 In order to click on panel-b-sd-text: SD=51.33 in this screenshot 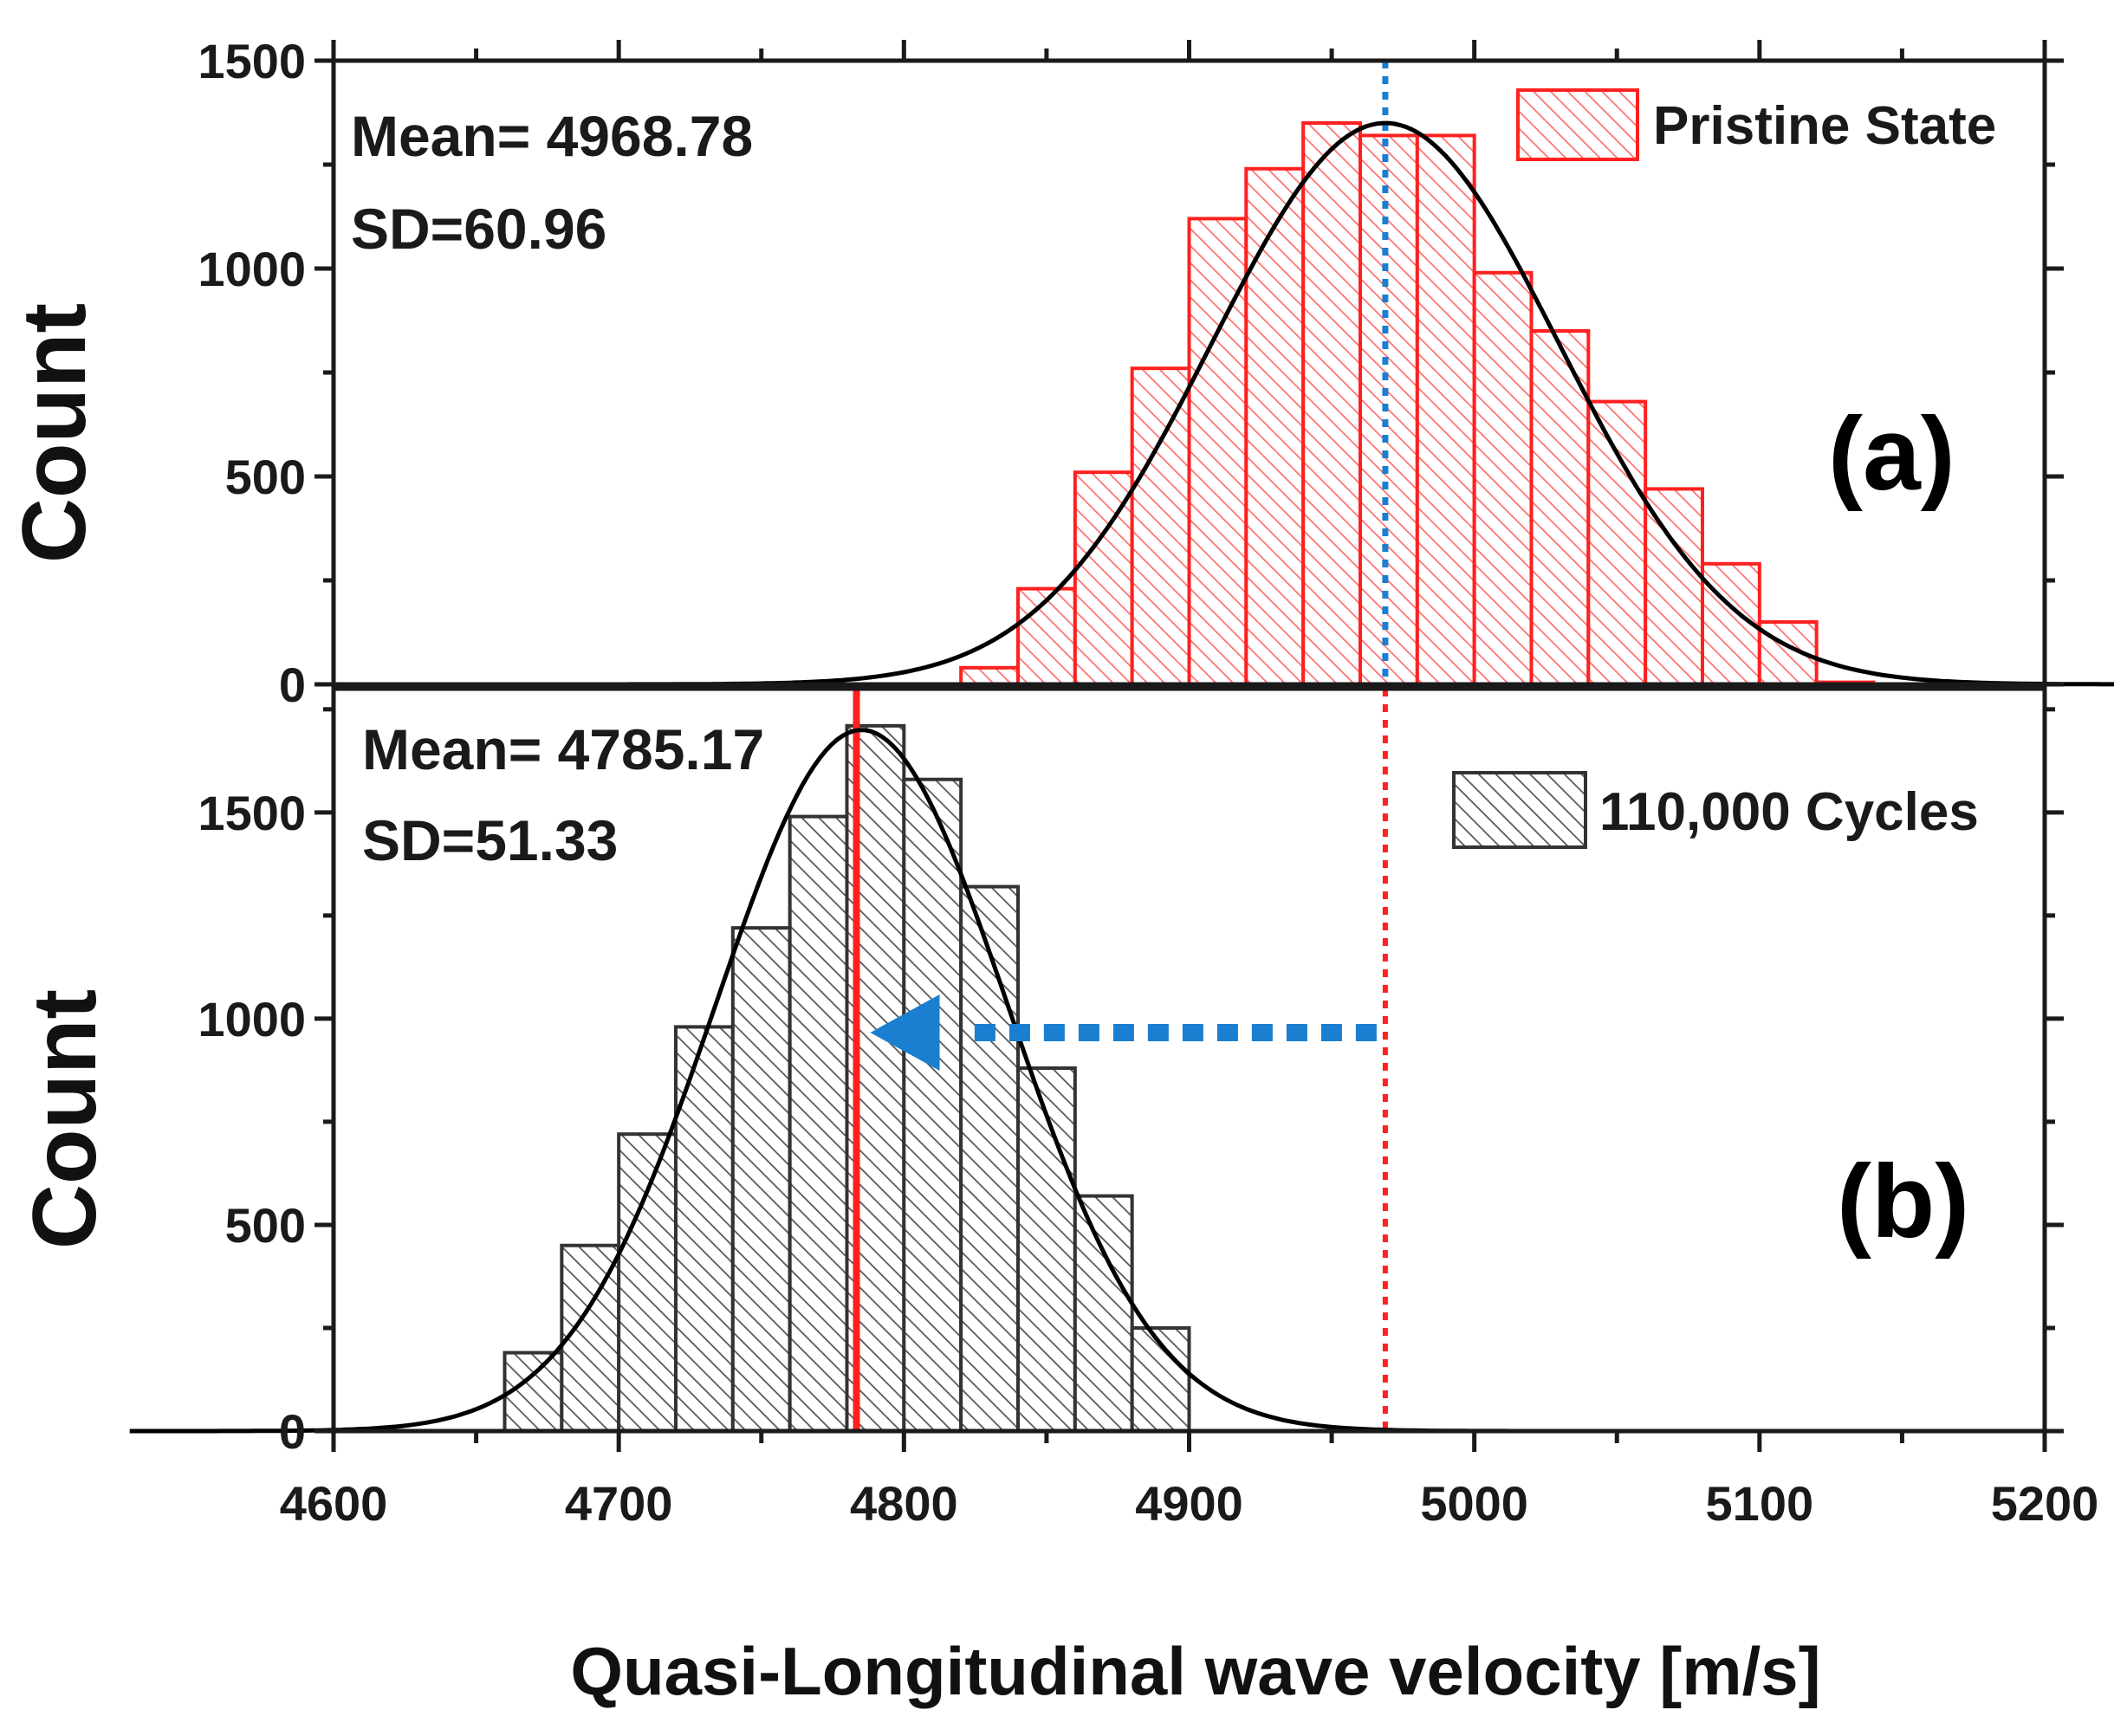, I will do `click(490, 840)`.